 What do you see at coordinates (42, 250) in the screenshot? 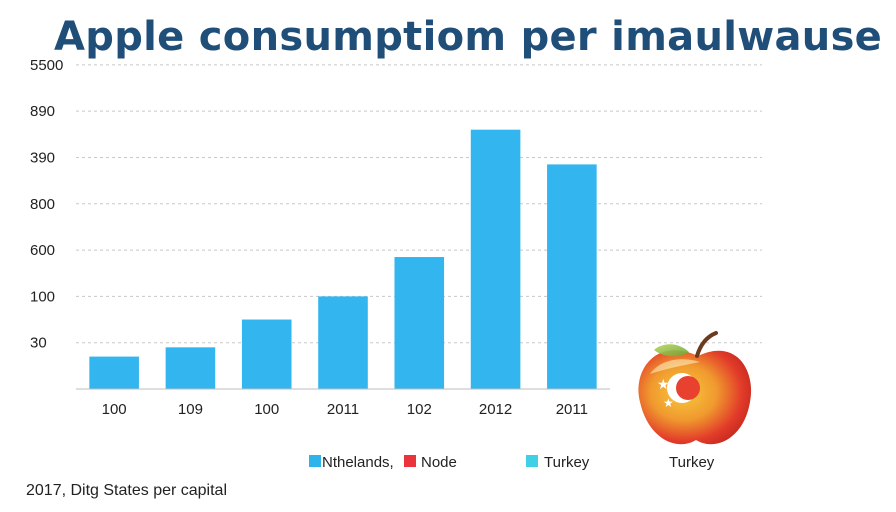
I see `y-tick-label: 600` at bounding box center [42, 250].